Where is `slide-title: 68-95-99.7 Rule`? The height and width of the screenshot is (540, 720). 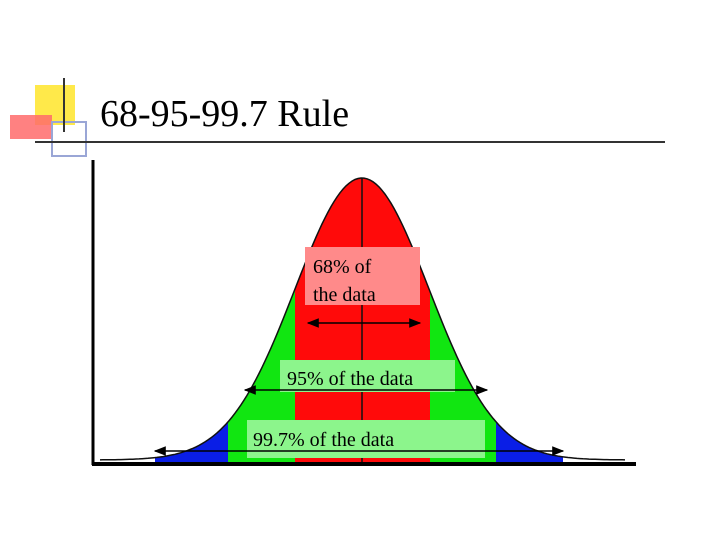
slide-title: 68-95-99.7 Rule is located at coordinates (224, 114).